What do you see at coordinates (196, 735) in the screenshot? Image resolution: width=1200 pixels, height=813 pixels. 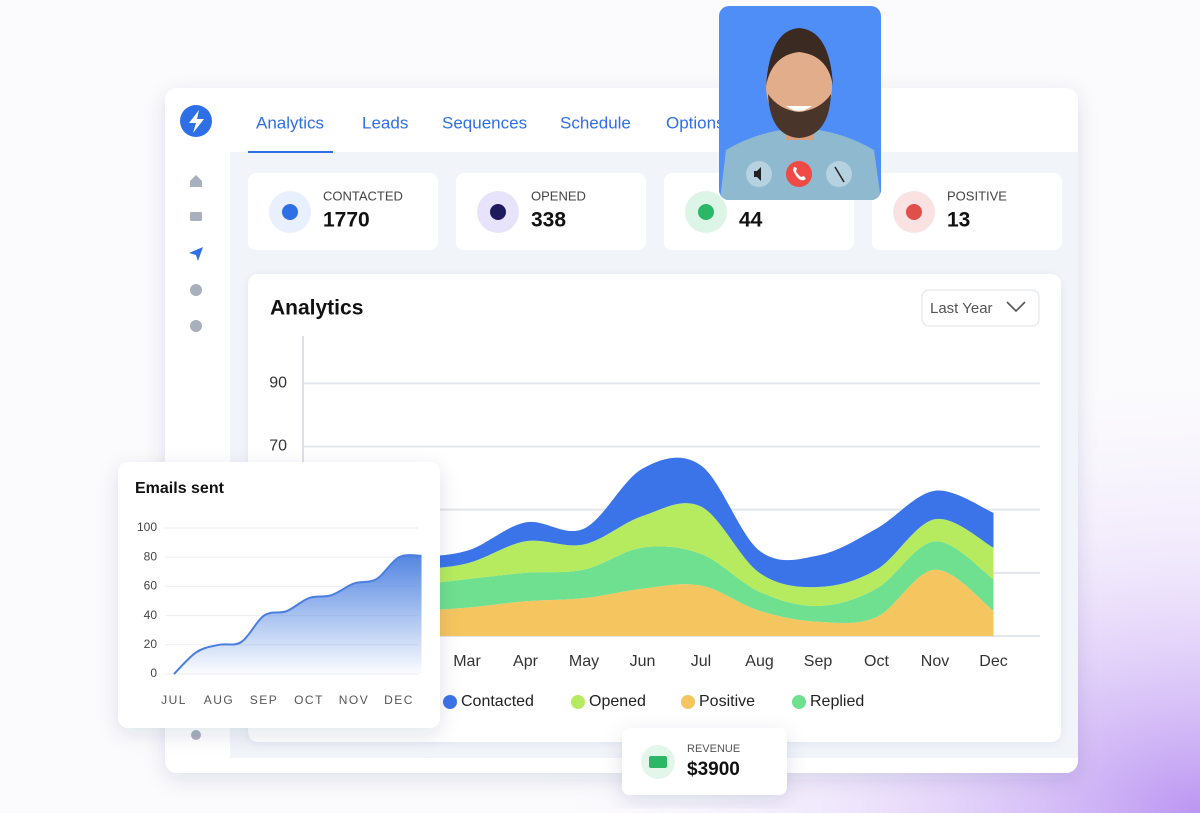 I see `user-icon` at bounding box center [196, 735].